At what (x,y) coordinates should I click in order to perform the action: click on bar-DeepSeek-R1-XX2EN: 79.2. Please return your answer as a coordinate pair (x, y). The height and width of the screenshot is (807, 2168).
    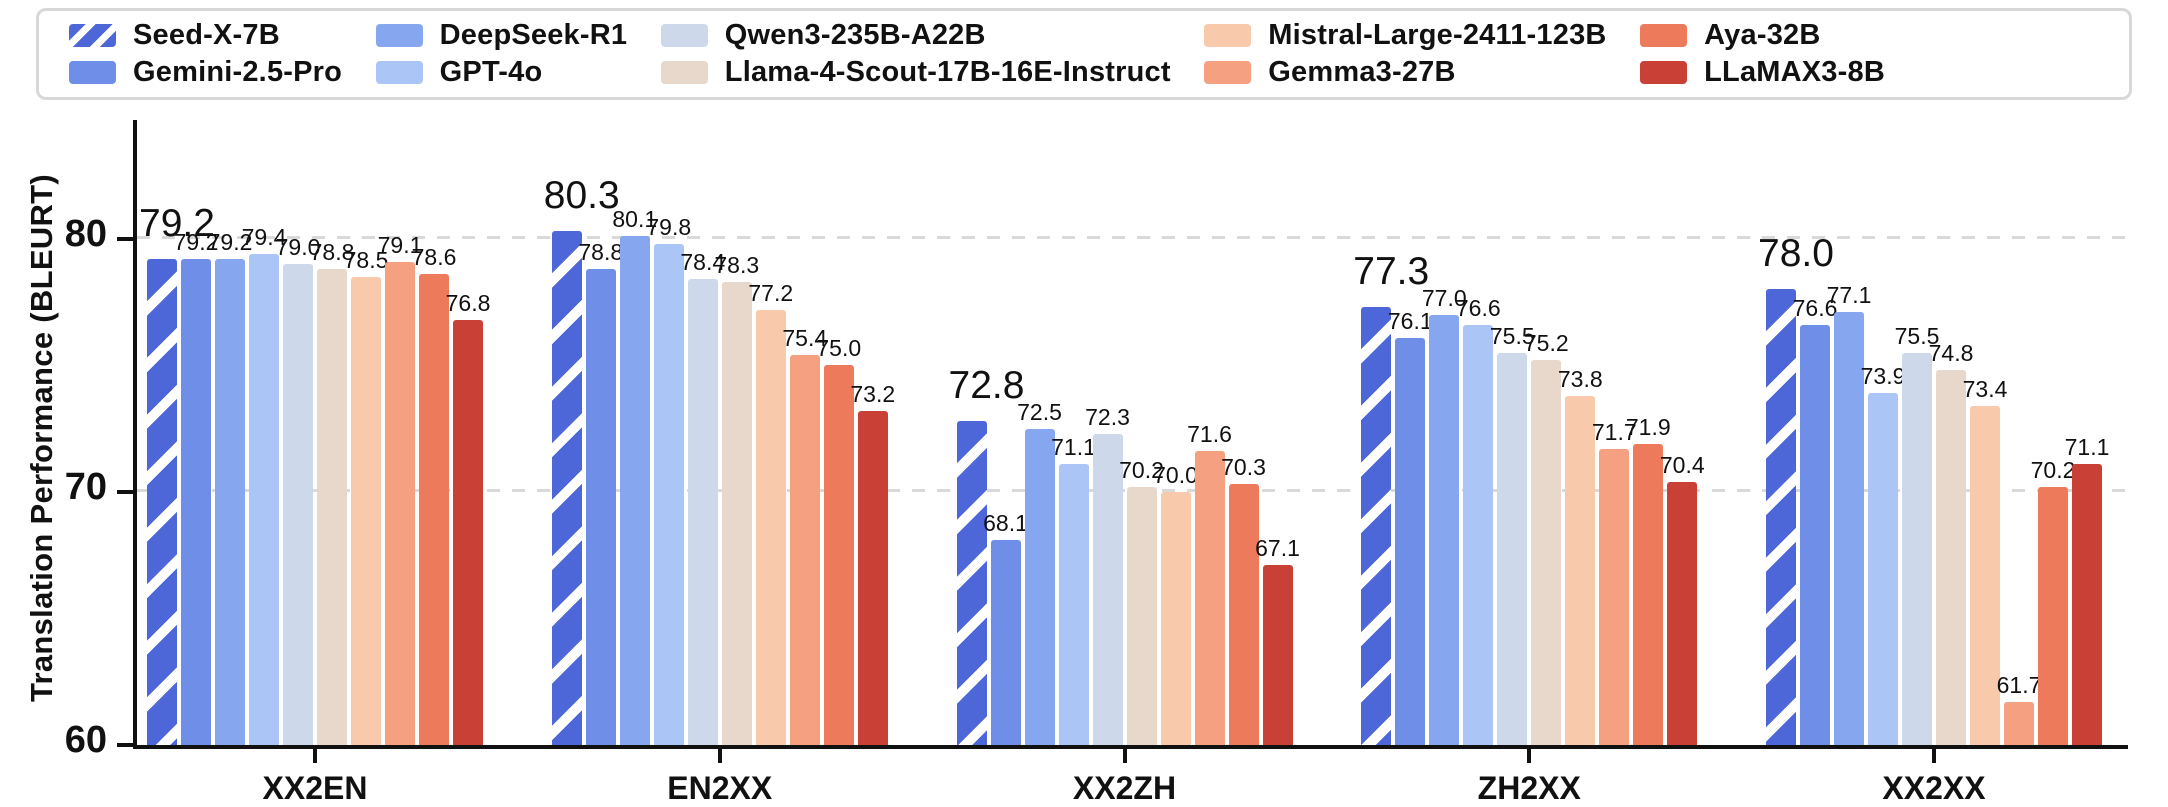
    Looking at the image, I should click on (230, 488).